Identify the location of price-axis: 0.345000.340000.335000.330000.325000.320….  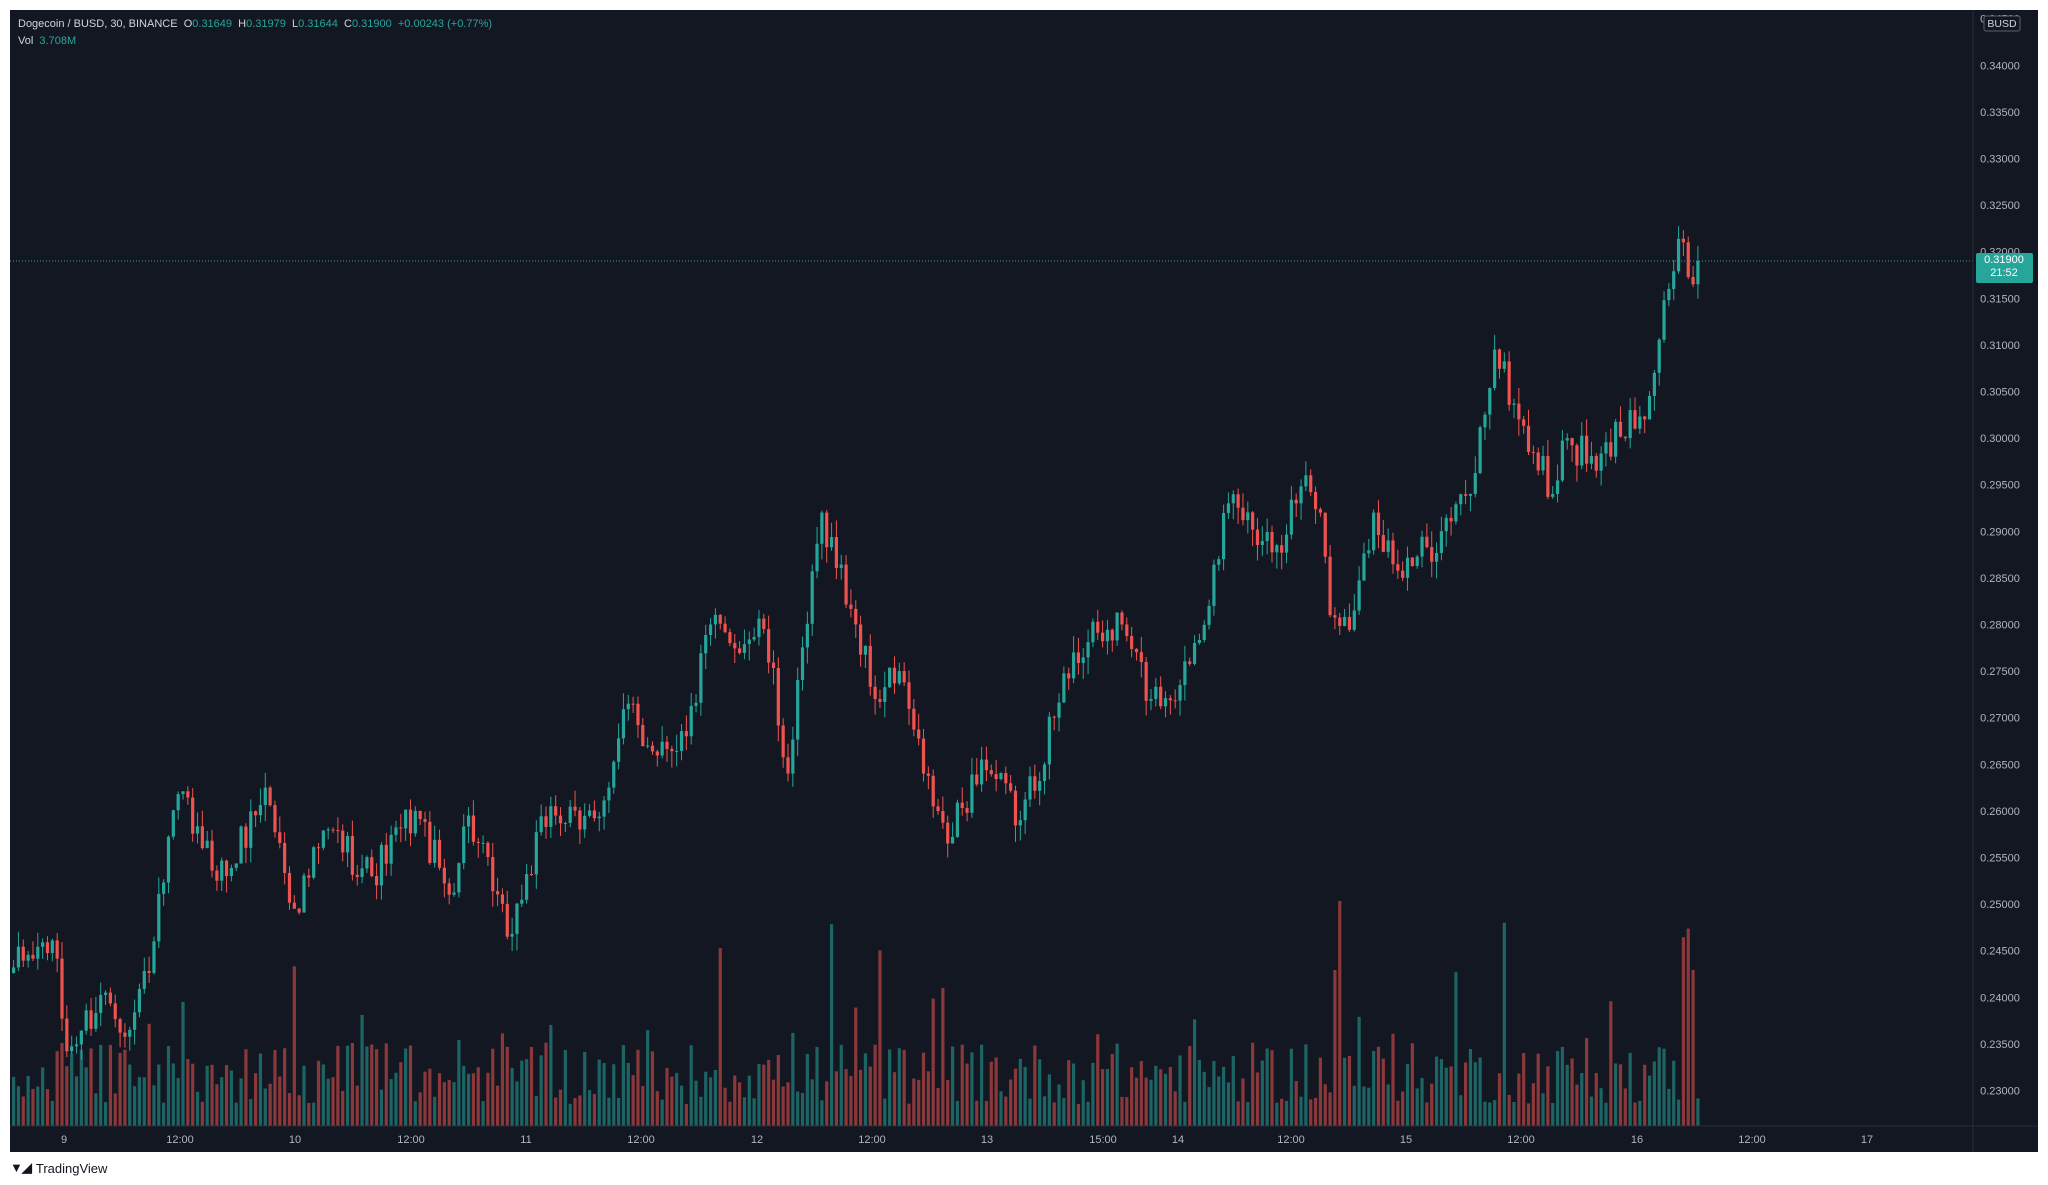
(2000, 556).